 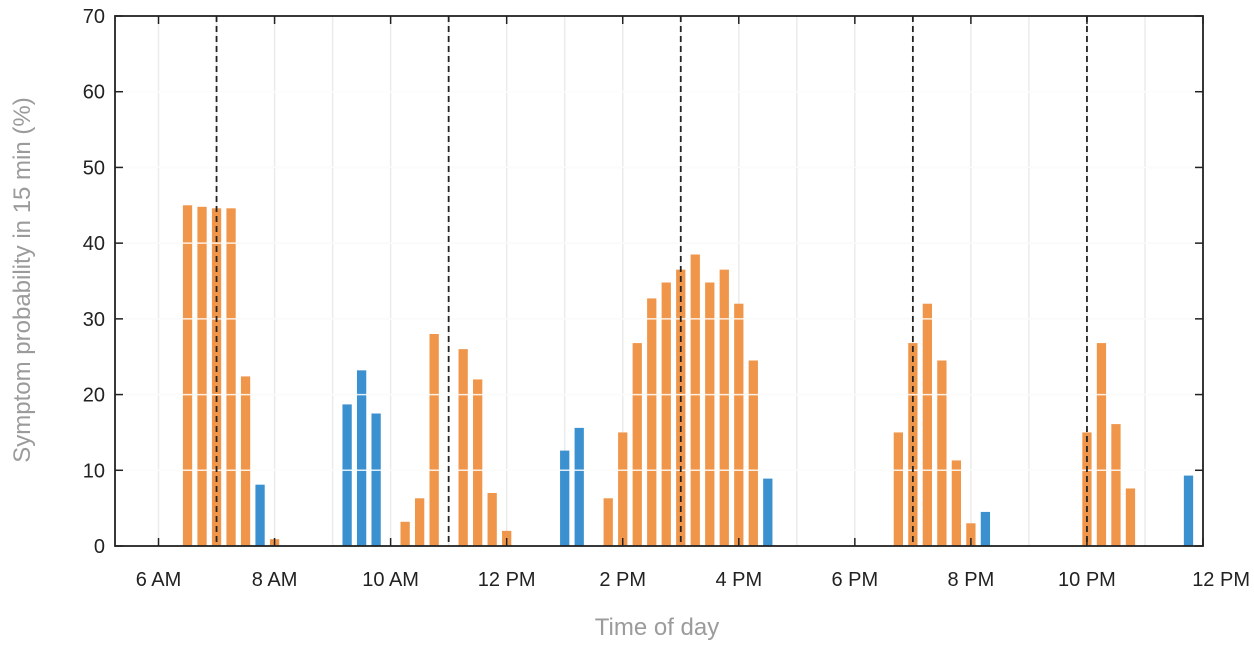 I want to click on x-tick-label: 8 PM, so click(x=971, y=580).